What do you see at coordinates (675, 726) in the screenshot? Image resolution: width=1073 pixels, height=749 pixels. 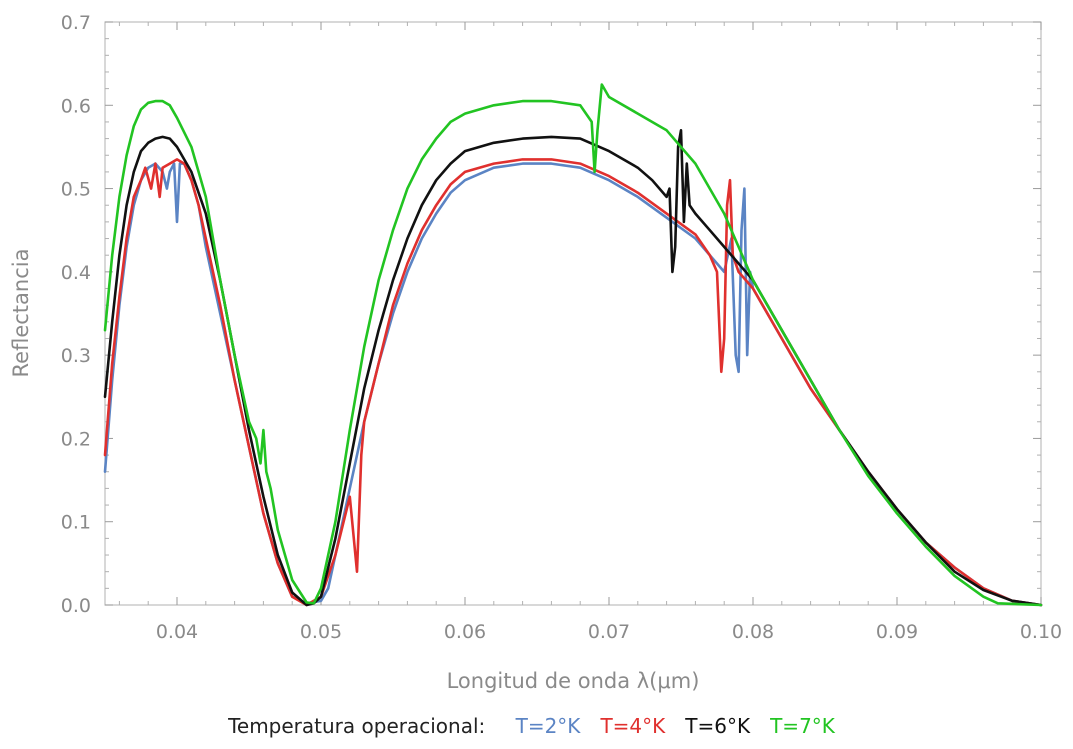 I see `legend-items: T=2°K T=4°K T=6°K T=7°K` at bounding box center [675, 726].